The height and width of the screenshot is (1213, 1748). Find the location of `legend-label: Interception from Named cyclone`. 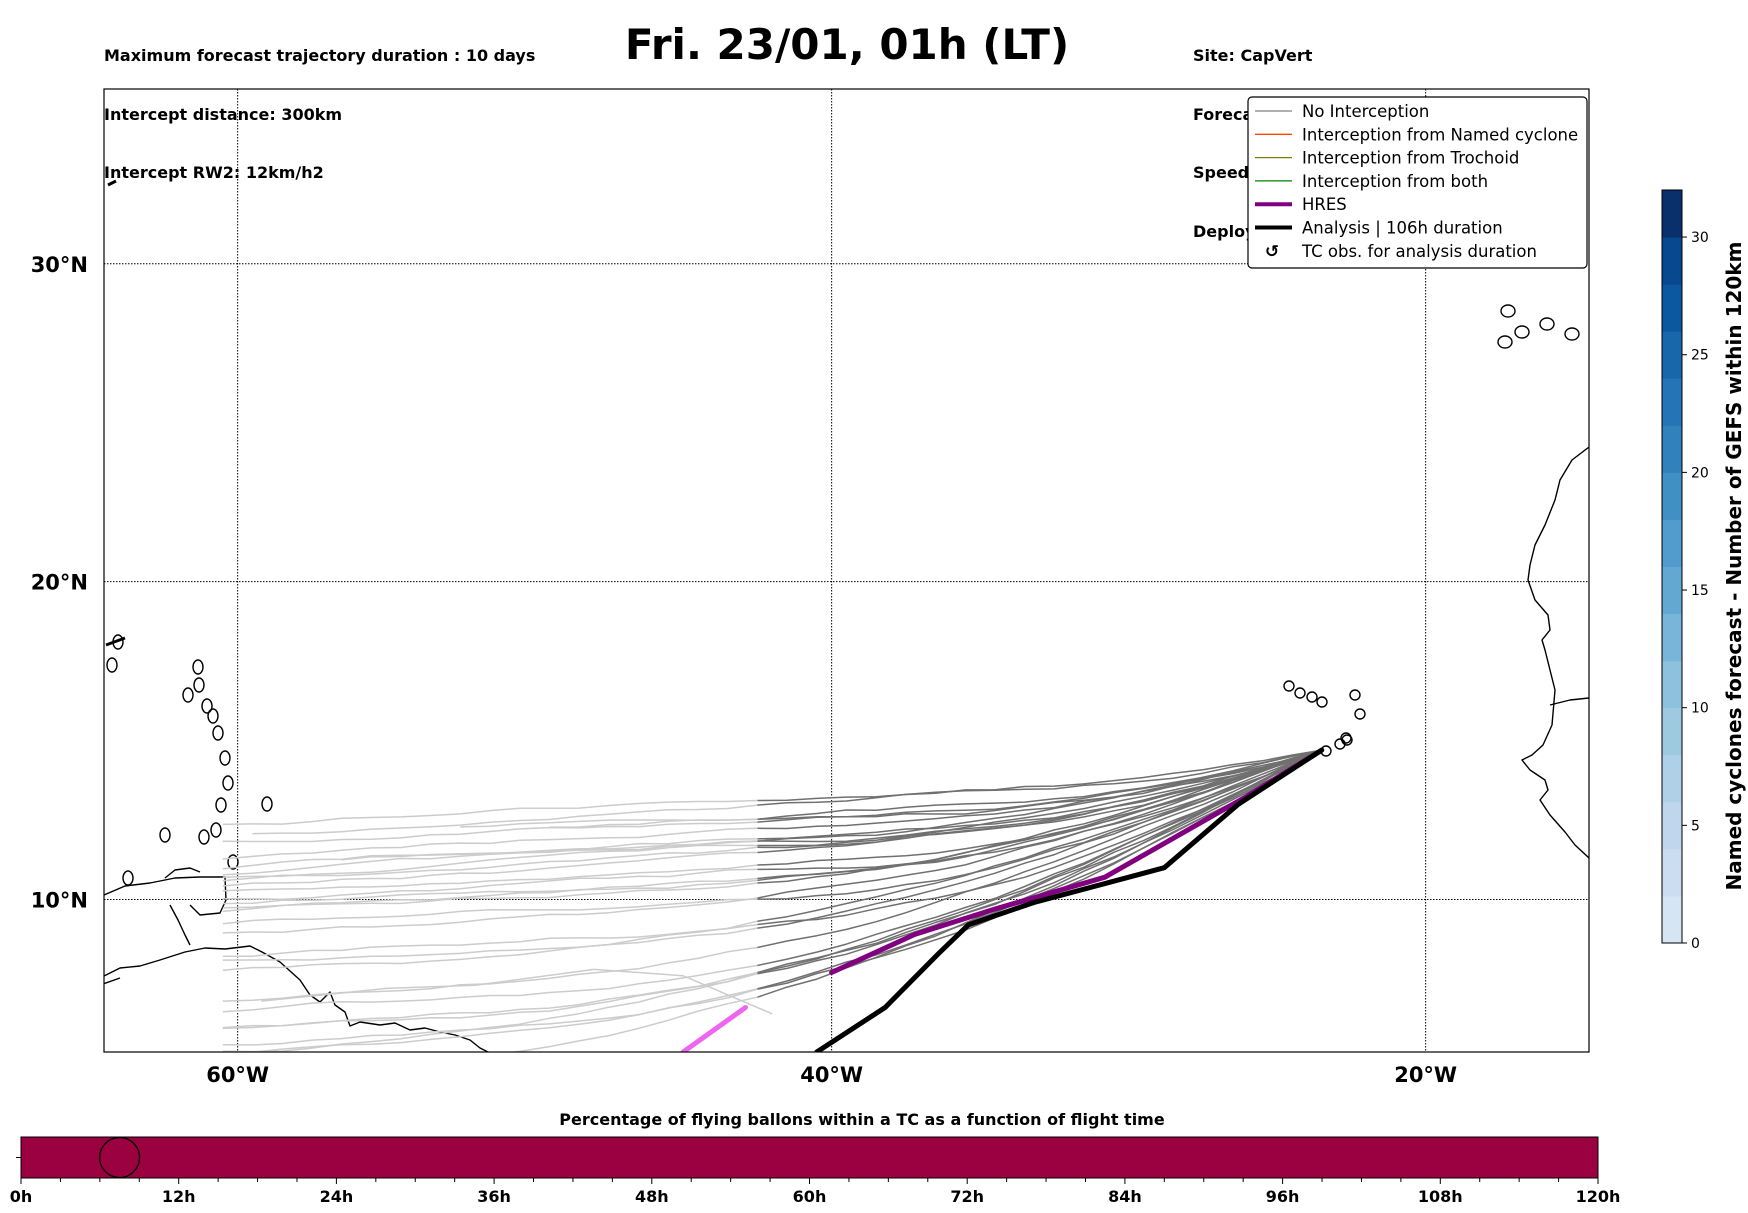

legend-label: Interception from Named cyclone is located at coordinates (1440, 134).